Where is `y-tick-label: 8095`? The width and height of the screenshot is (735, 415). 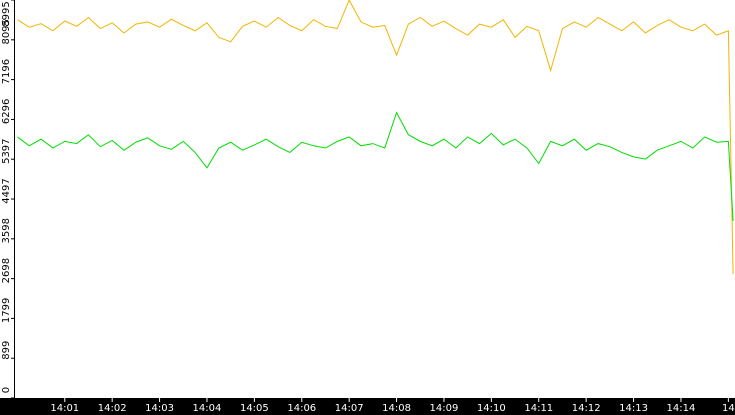
y-tick-label: 8095 is located at coordinates (6, 31).